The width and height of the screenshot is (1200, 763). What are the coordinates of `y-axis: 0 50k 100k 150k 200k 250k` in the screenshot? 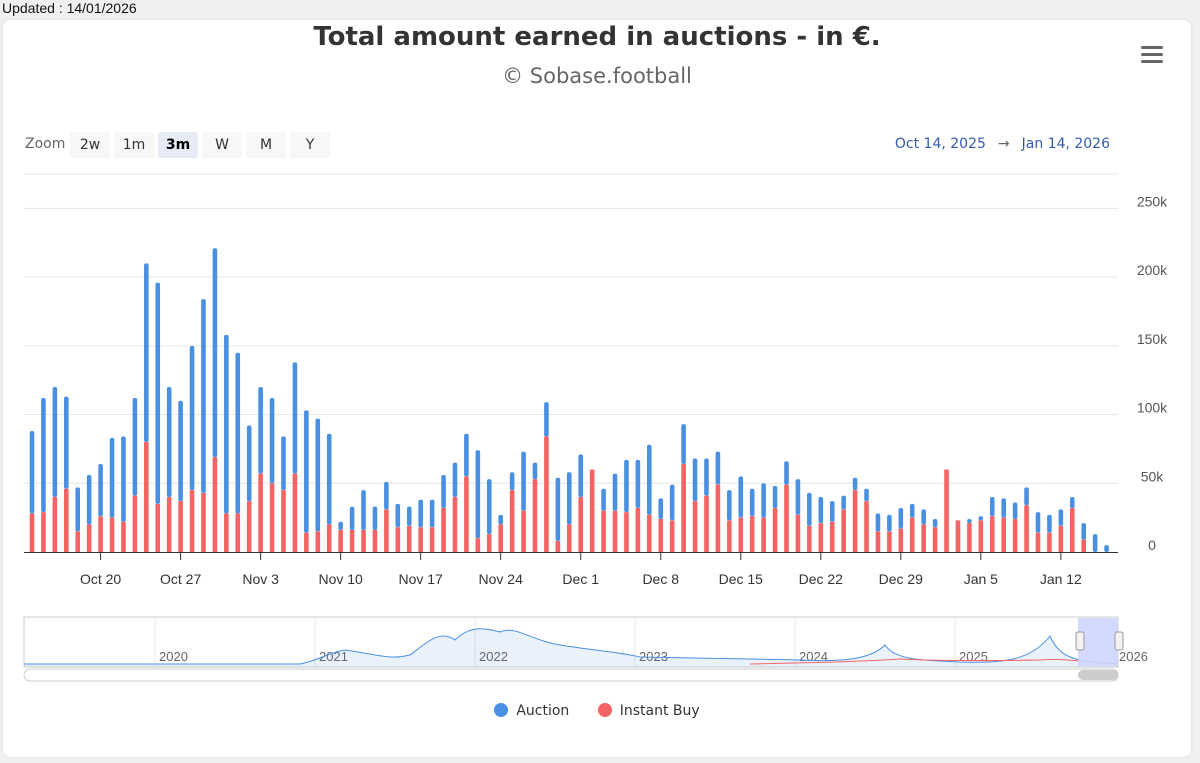 It's located at (1152, 373).